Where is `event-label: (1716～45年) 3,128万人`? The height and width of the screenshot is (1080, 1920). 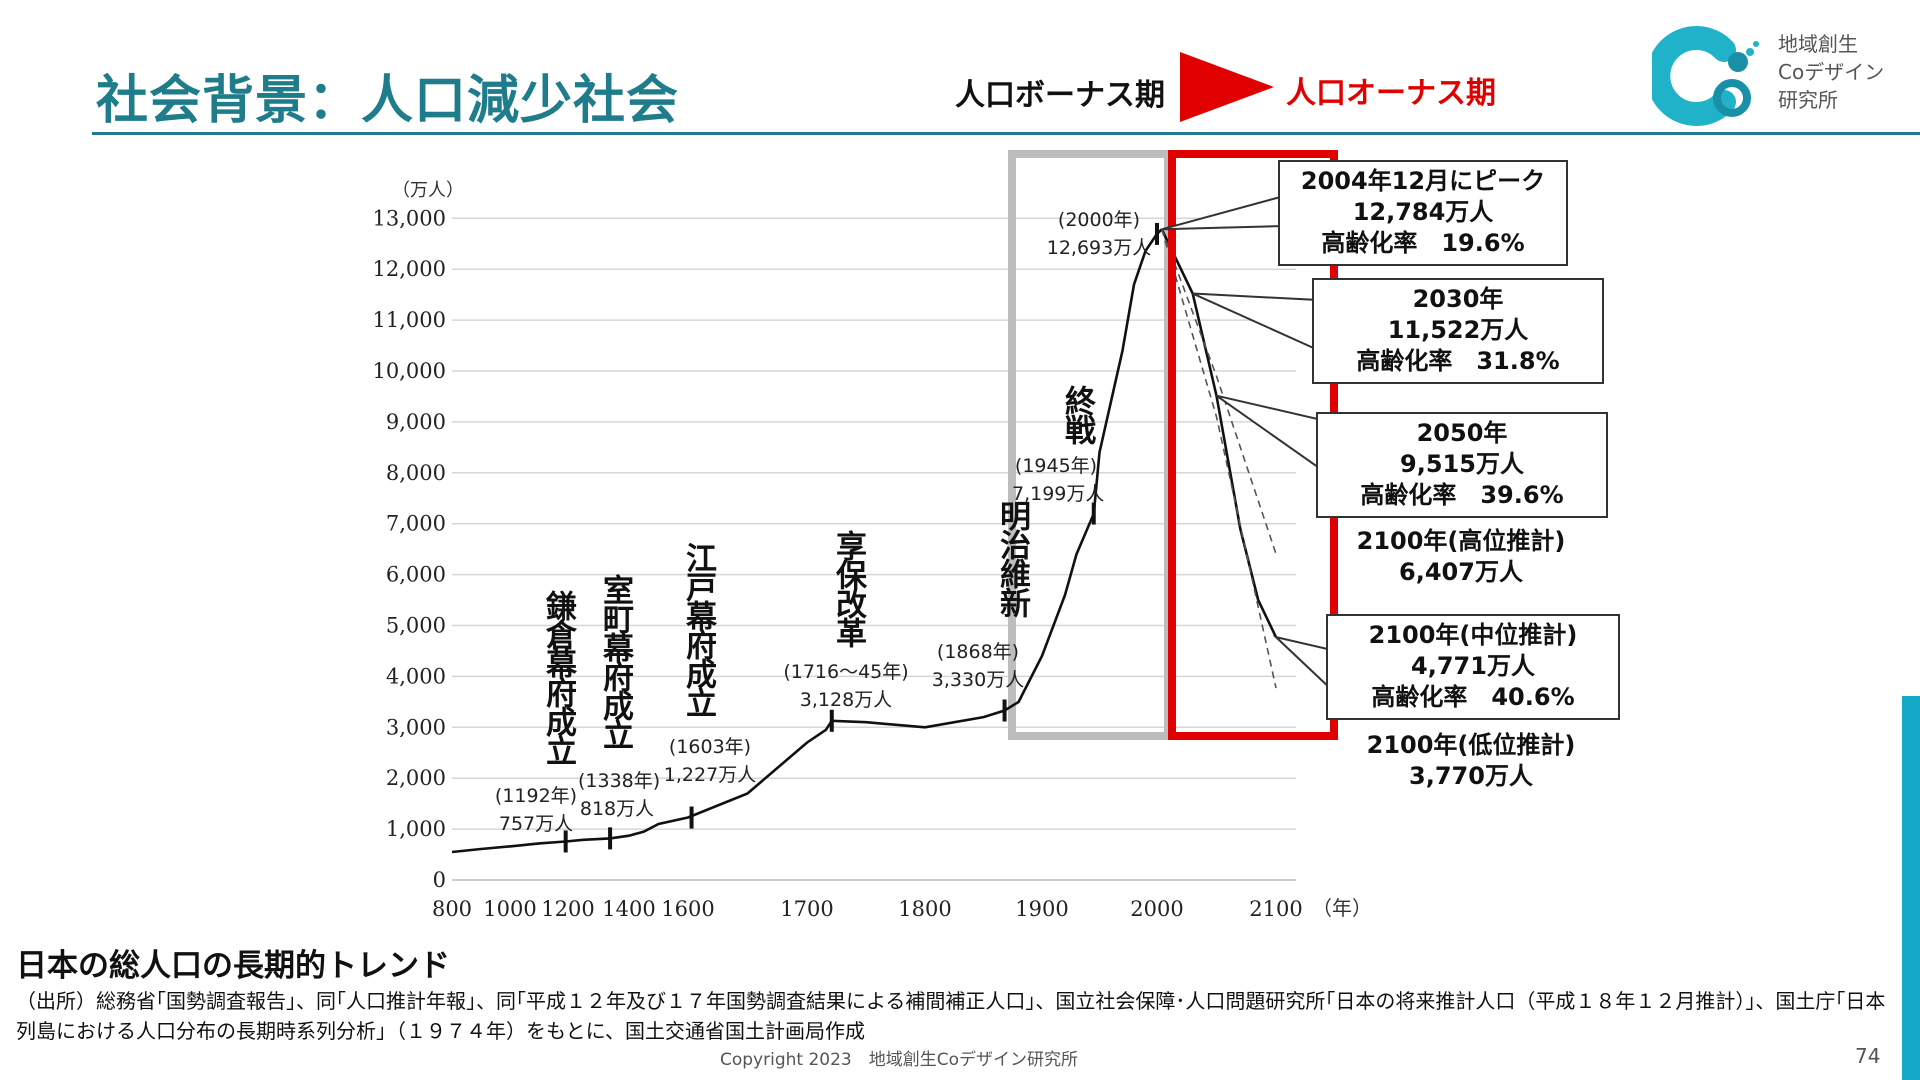
event-label: (1716～45年) 3,128万人 is located at coordinates (846, 686).